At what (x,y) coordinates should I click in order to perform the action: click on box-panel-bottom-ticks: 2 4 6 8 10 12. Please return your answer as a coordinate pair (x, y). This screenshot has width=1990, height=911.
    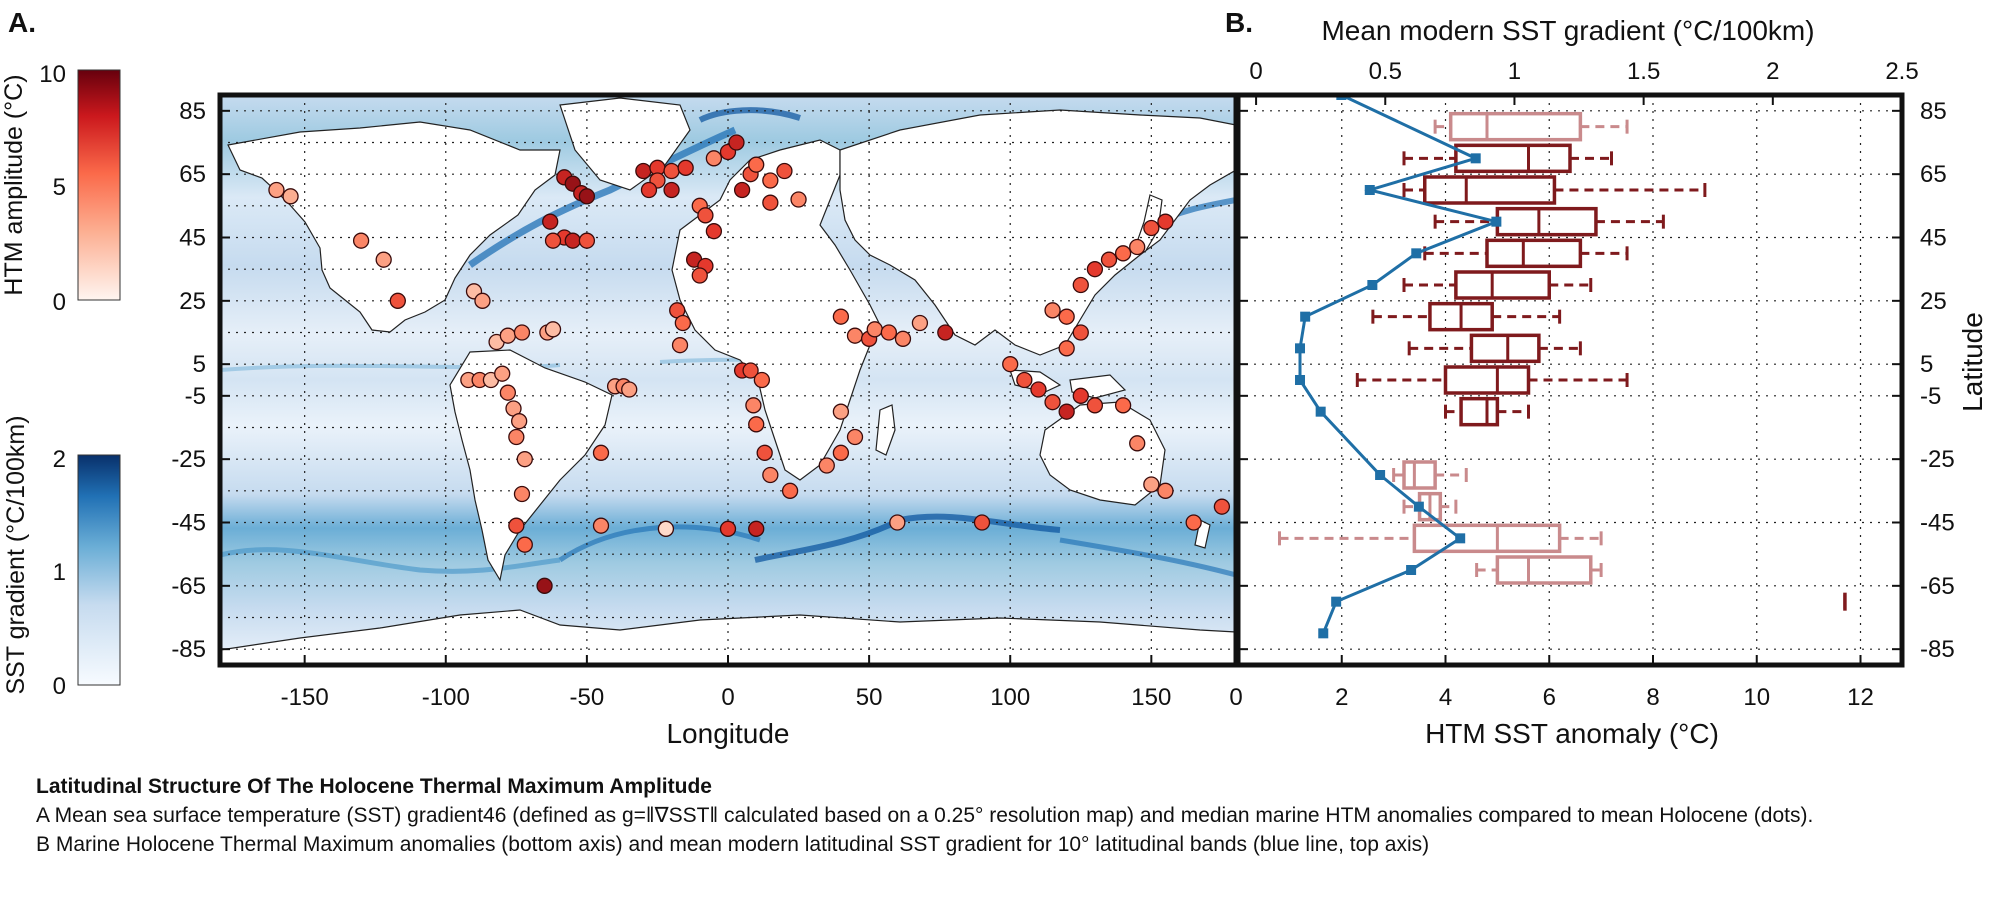
    Looking at the image, I should click on (1555, 683).